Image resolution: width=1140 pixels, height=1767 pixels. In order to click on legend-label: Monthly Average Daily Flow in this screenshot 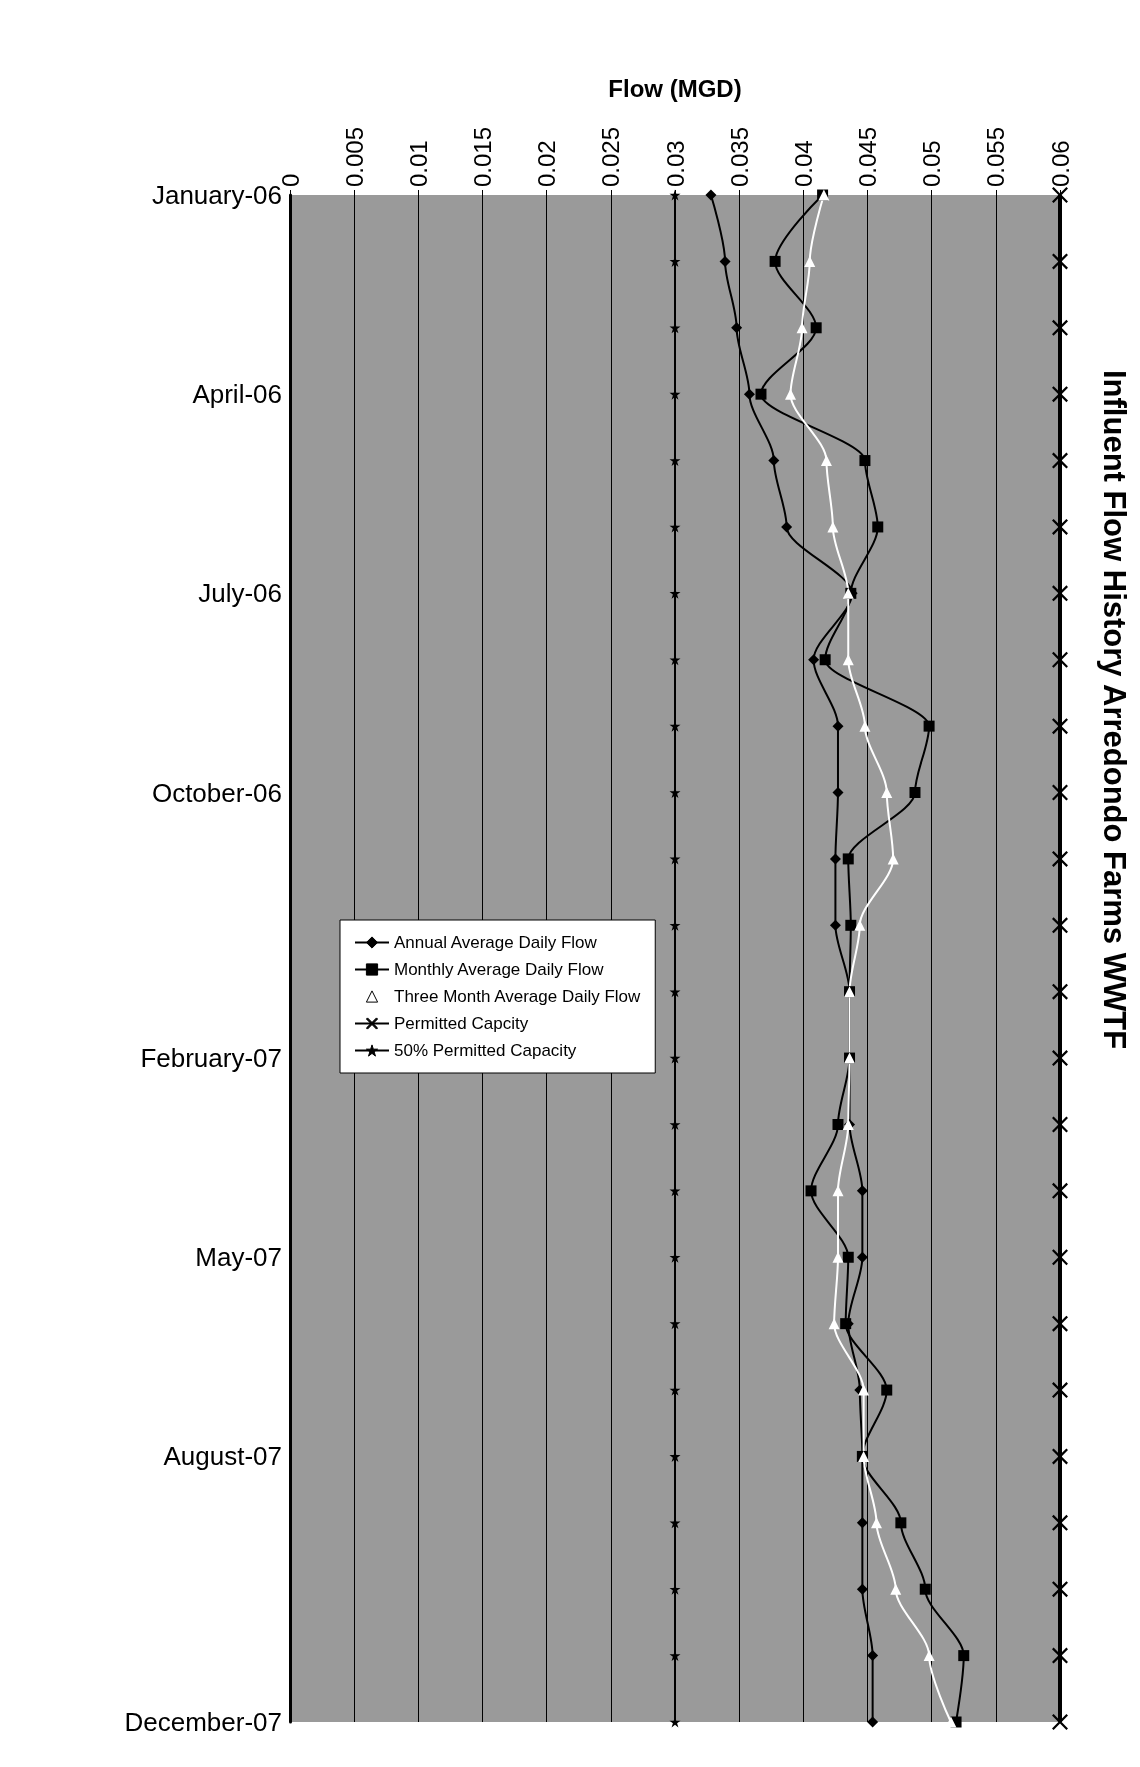, I will do `click(499, 969)`.